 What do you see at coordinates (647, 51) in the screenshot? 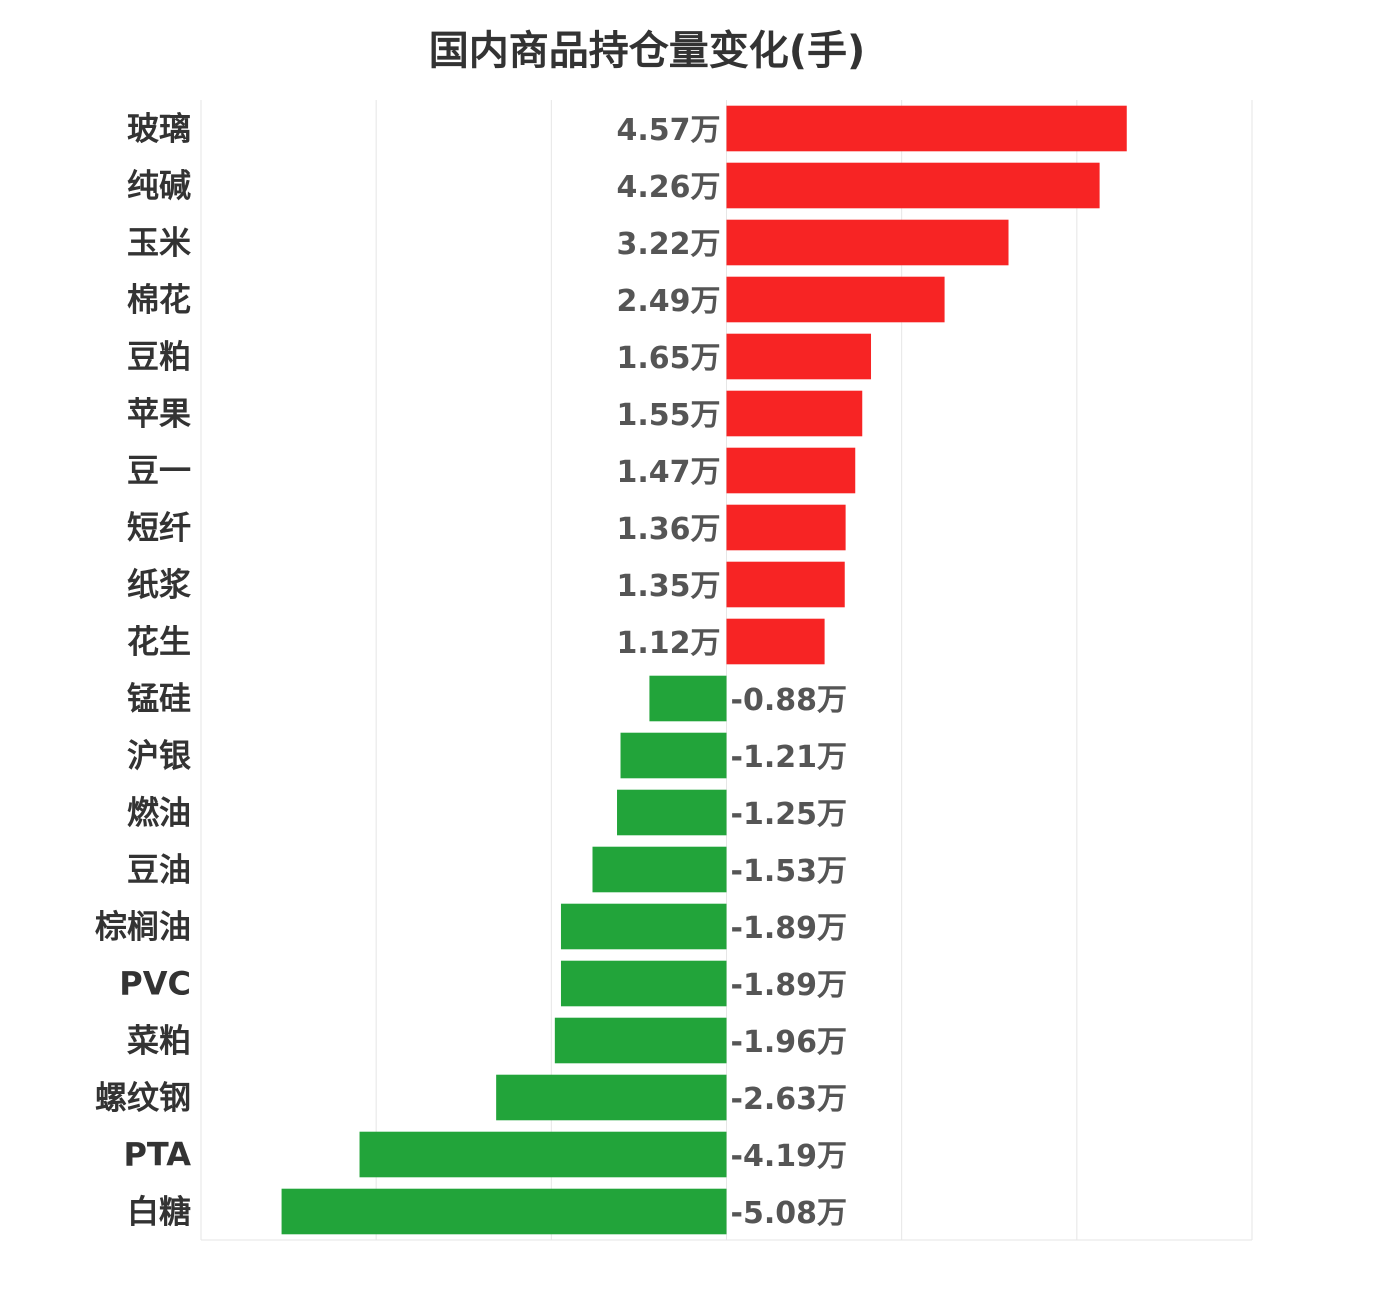
I see `chart-title: 国内商品持仓量变化(手)` at bounding box center [647, 51].